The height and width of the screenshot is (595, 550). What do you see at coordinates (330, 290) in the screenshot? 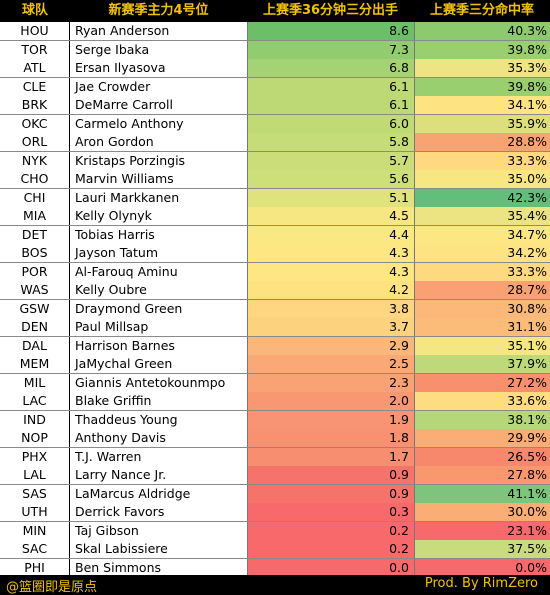
I see `three-pa-cell: 4.2` at bounding box center [330, 290].